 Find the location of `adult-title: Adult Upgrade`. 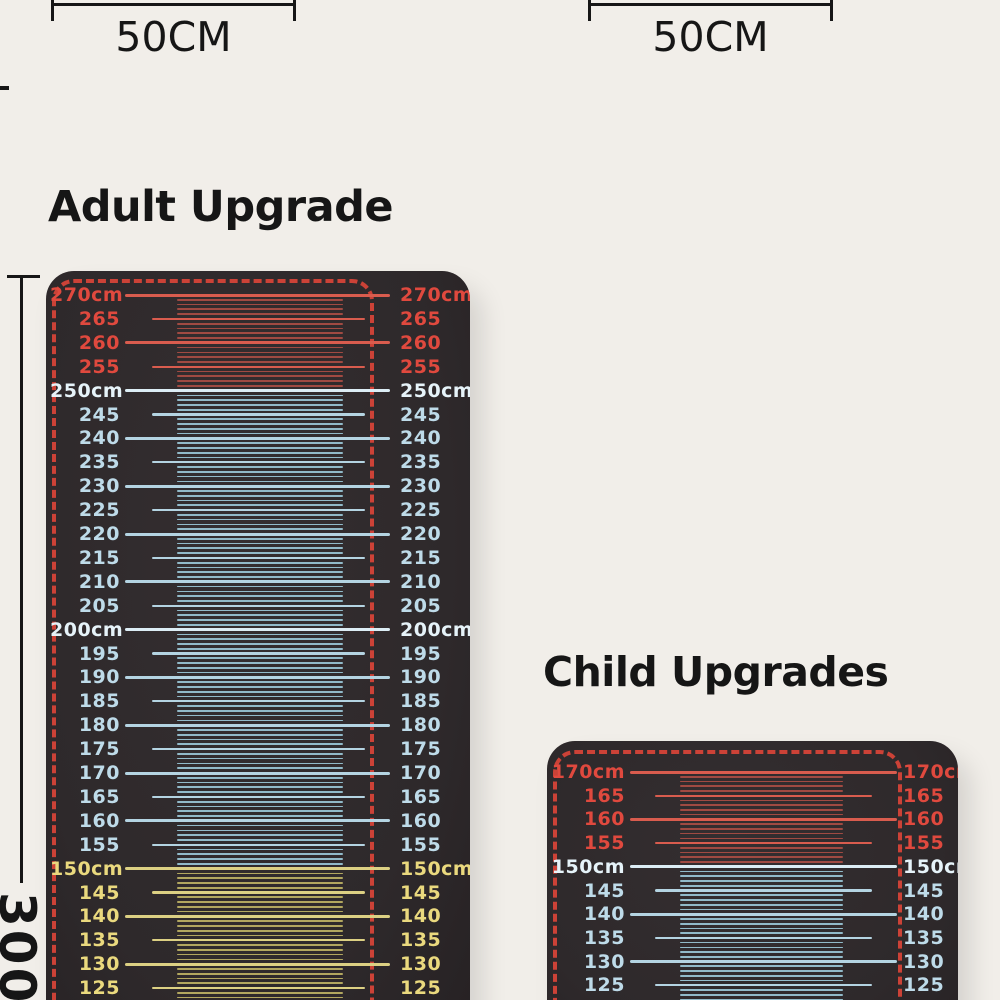

adult-title: Adult Upgrade is located at coordinates (221, 207).